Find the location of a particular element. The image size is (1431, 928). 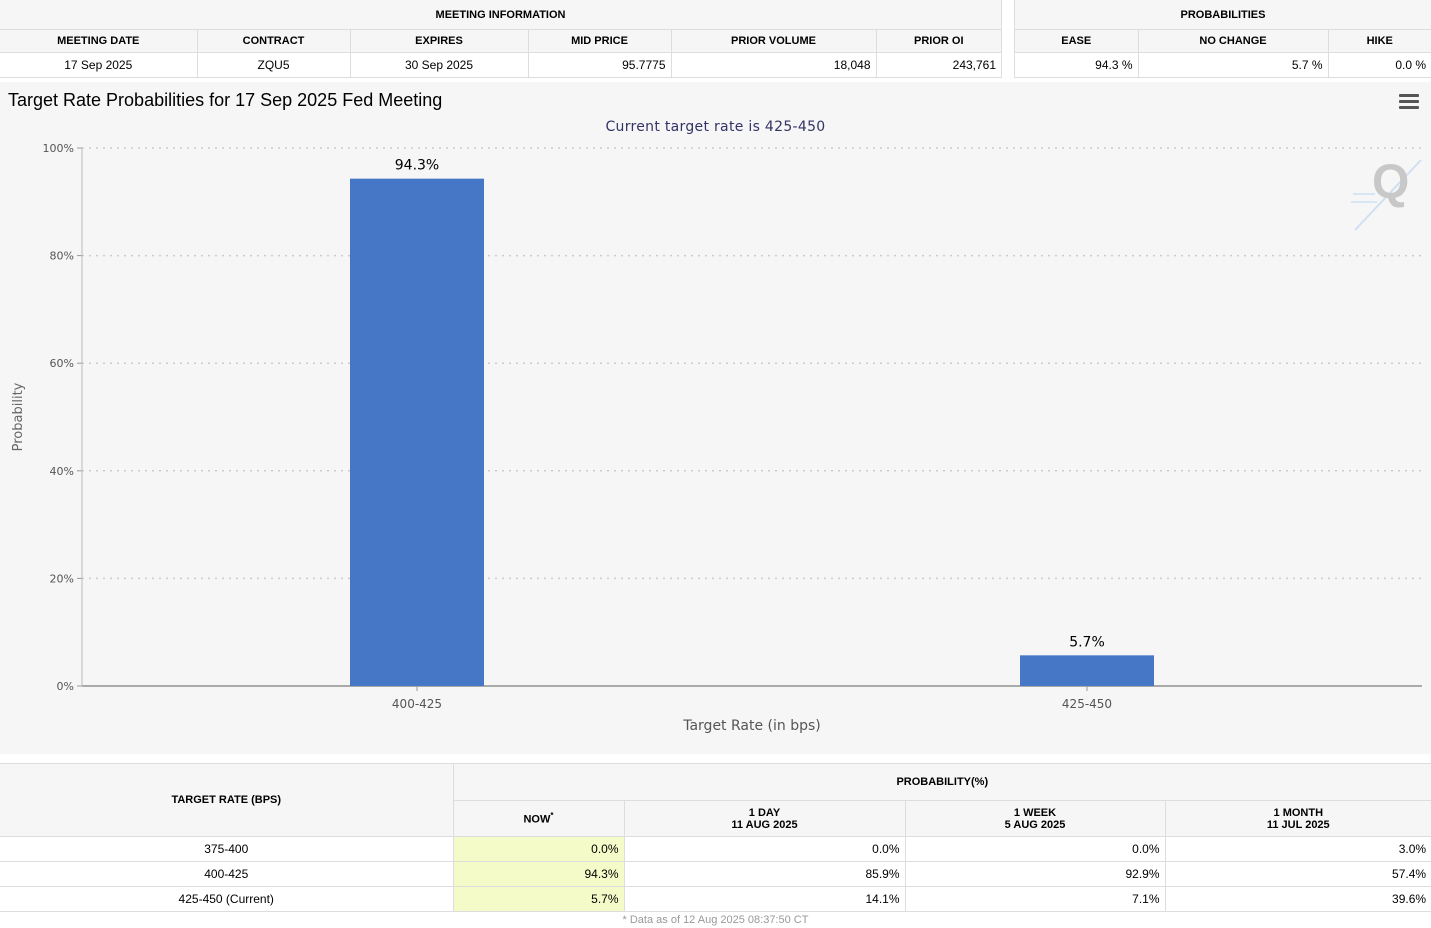

table-row: 375-400 0.0% 0.0% 0.0% 3.0% is located at coordinates (715, 849).